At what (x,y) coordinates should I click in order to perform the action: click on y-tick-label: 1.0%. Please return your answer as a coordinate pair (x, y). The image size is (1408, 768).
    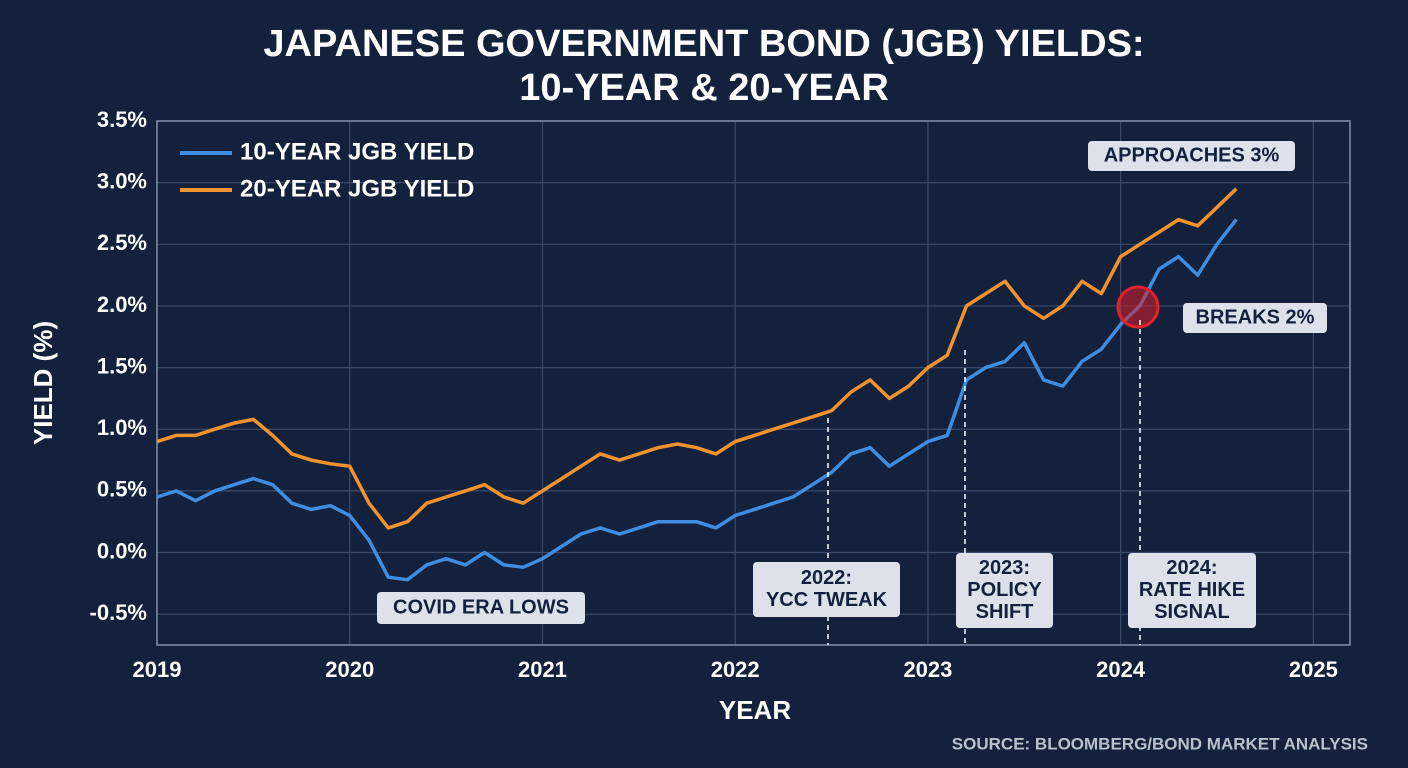
    Looking at the image, I should click on (122, 427).